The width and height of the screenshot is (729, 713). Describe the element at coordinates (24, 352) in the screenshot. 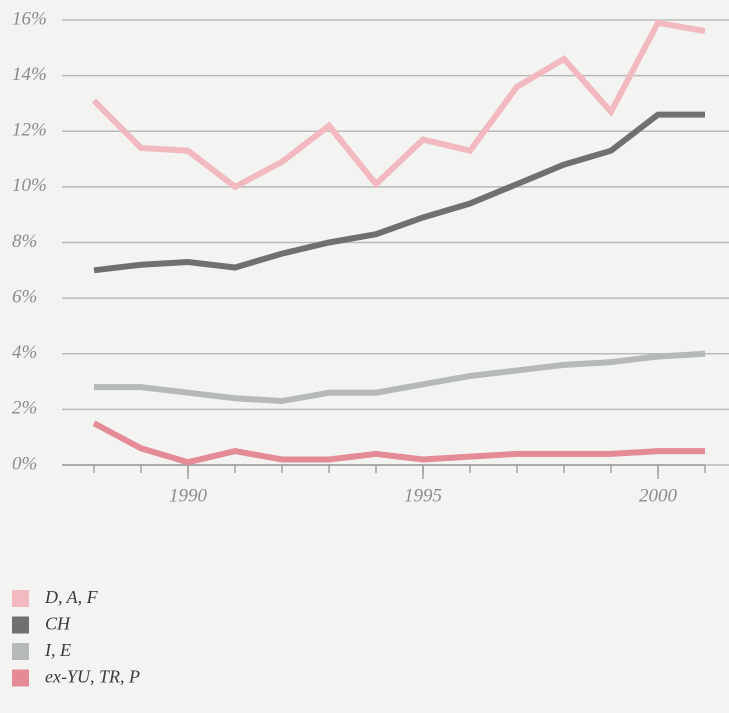

I see `y-tick-label: 4%` at that location.